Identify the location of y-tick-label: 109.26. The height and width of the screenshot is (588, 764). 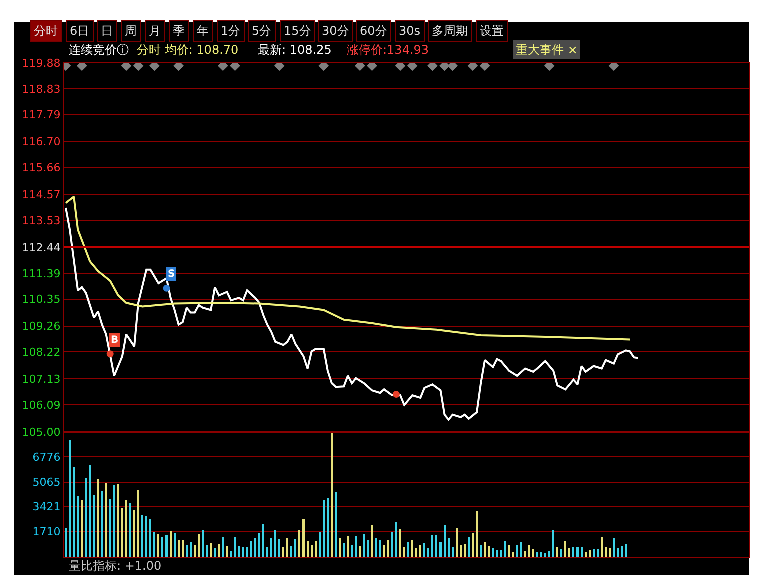
(41, 327).